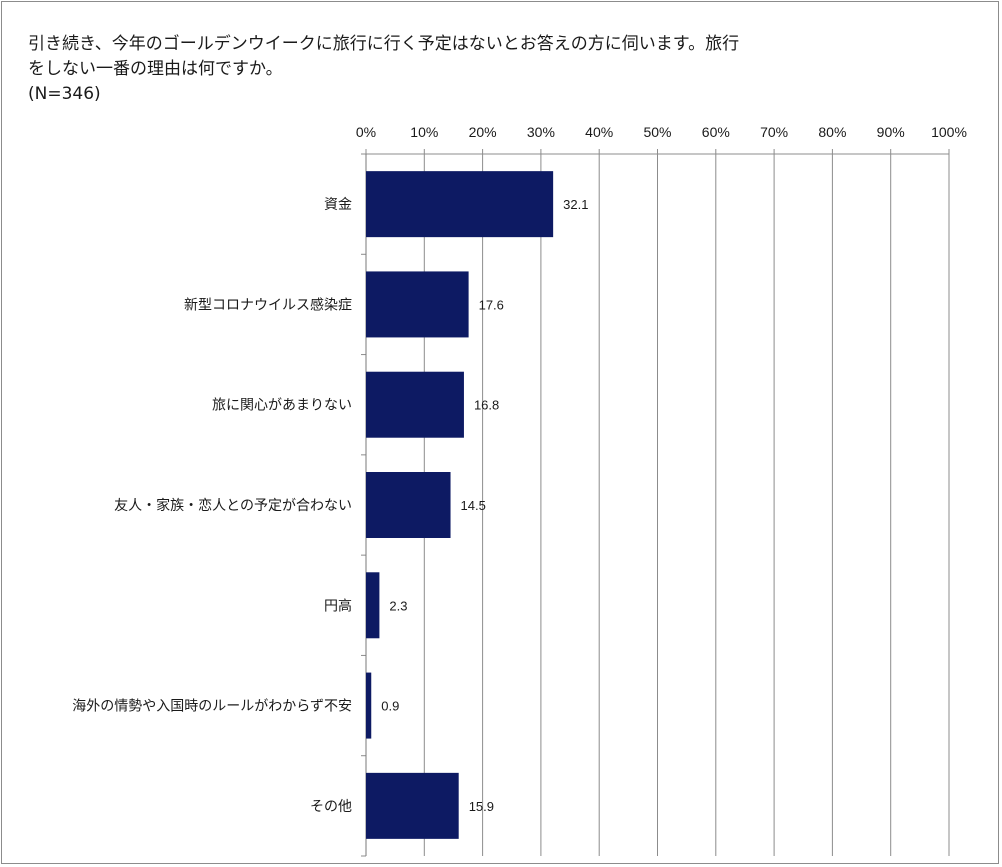 The width and height of the screenshot is (1002, 867). What do you see at coordinates (891, 132) in the screenshot?
I see `x-tick-label: 90%` at bounding box center [891, 132].